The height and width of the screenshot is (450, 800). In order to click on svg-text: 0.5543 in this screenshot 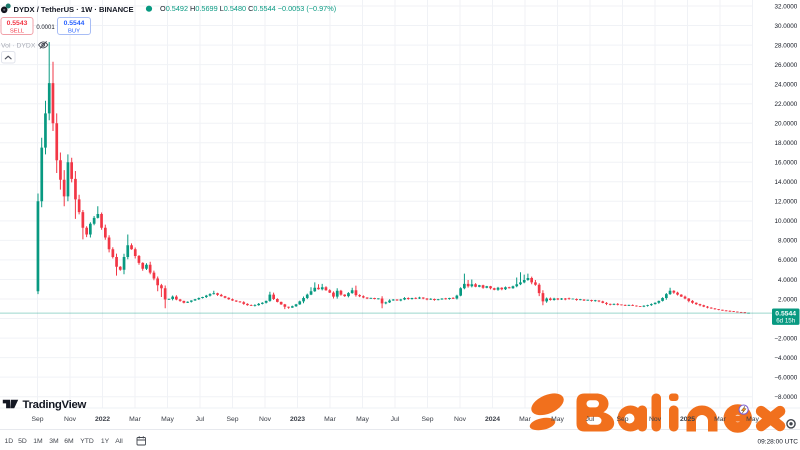, I will do `click(17, 23)`.